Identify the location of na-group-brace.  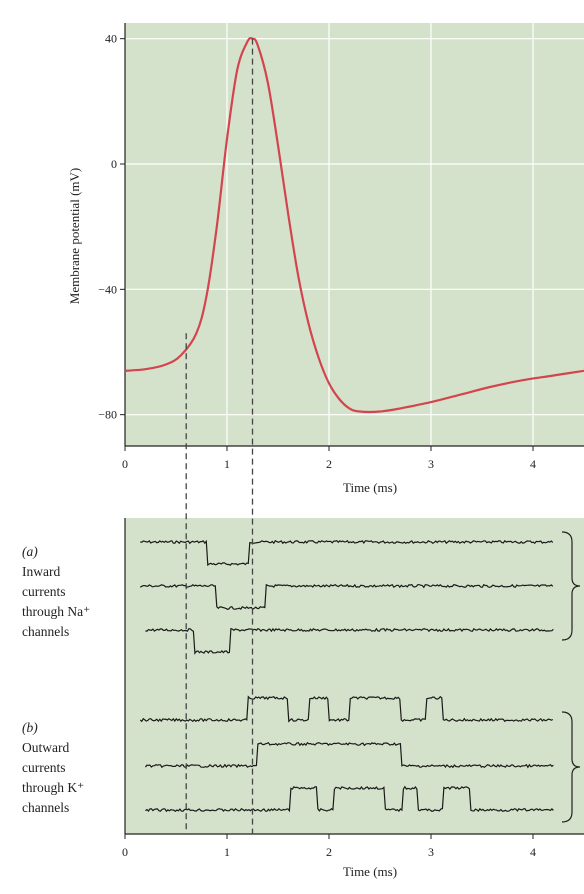
(571, 586).